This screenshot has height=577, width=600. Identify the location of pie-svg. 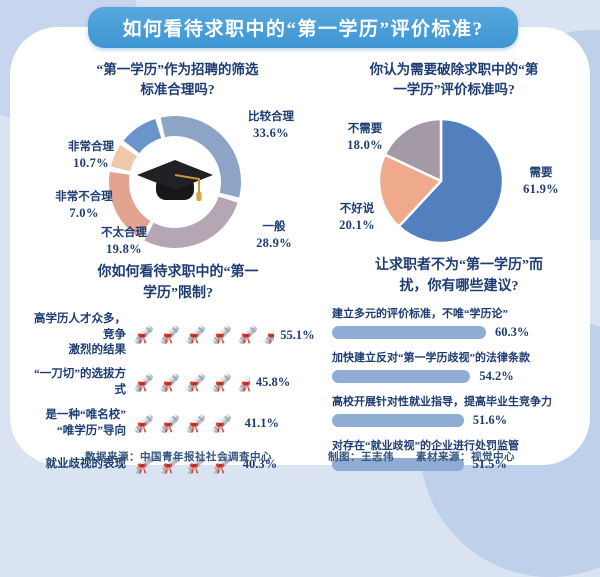
(441, 181).